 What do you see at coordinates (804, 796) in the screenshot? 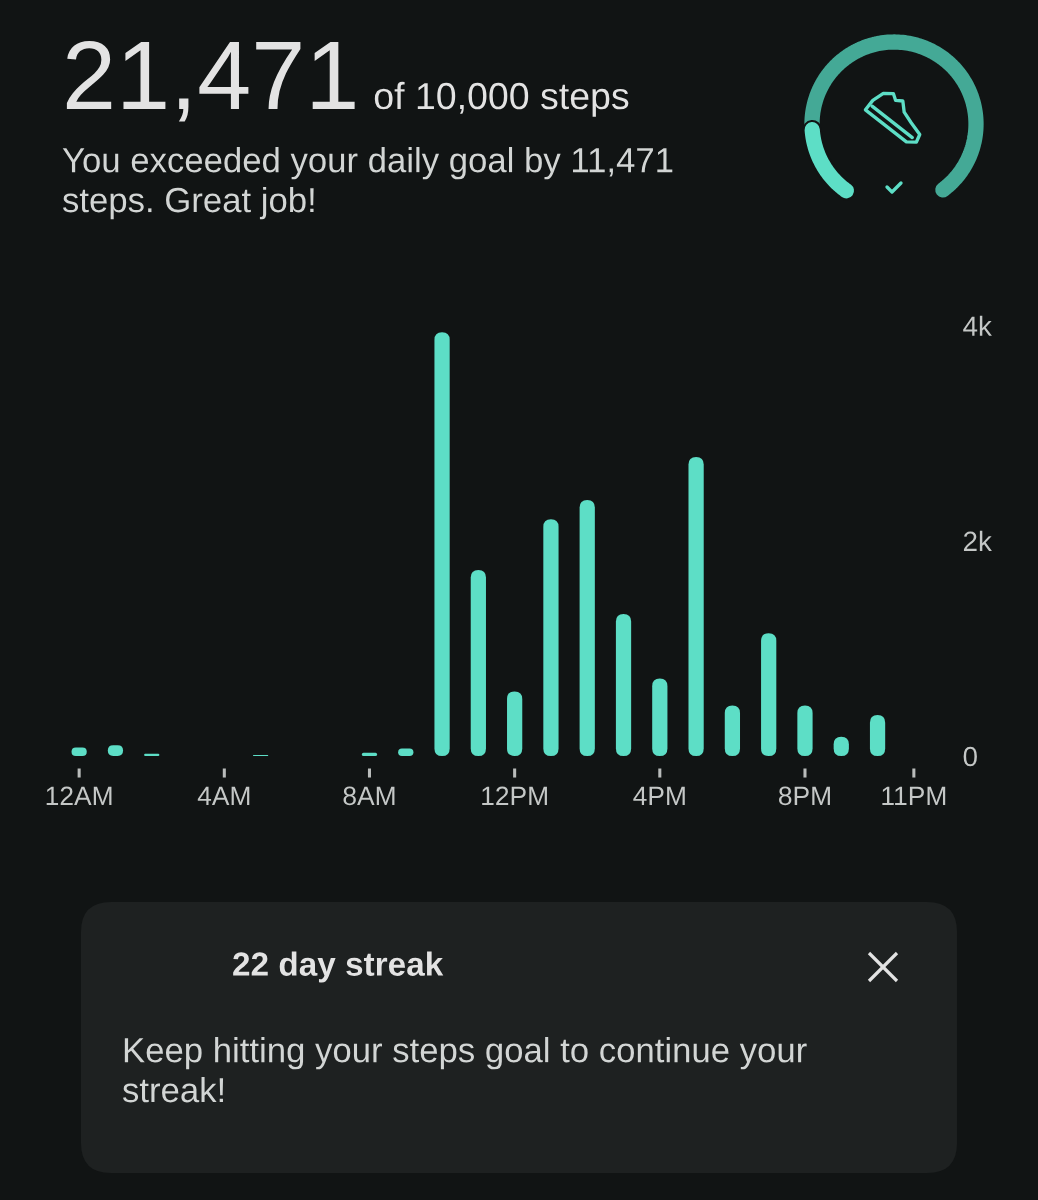
I see `x-tick-label: 8PM` at bounding box center [804, 796].